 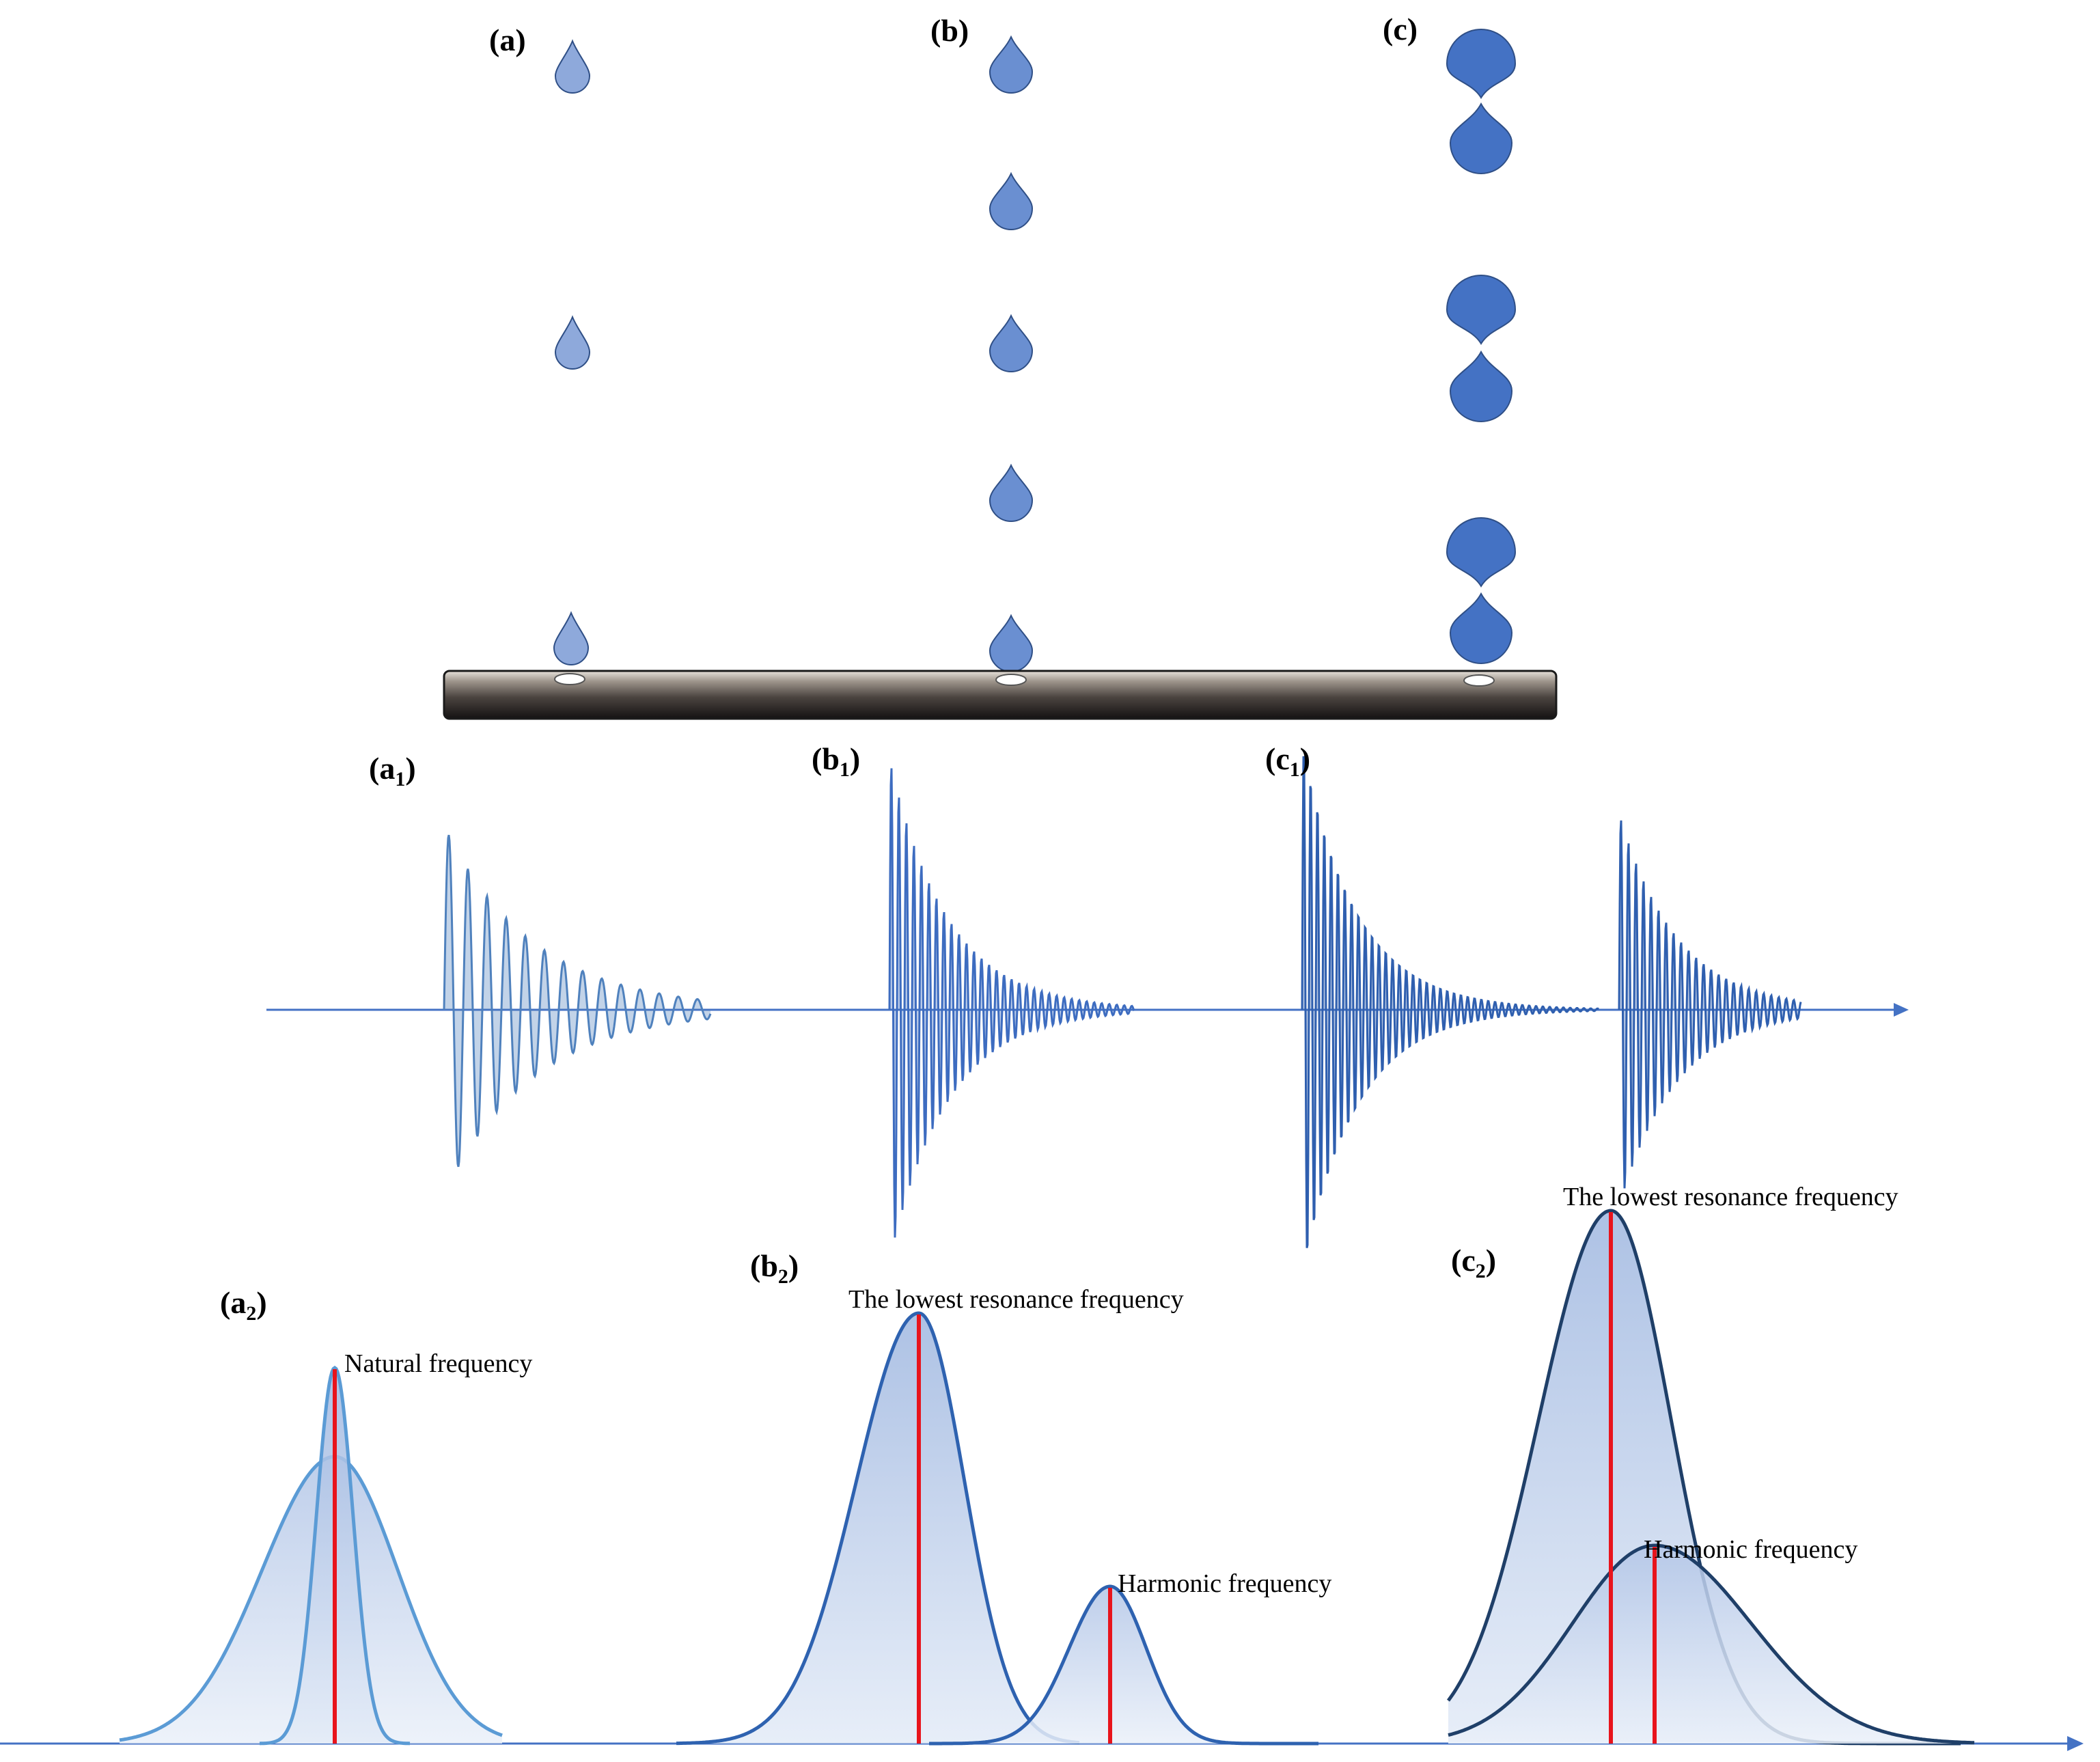 I want to click on signal-label-b1: (b1), so click(x=836, y=761).